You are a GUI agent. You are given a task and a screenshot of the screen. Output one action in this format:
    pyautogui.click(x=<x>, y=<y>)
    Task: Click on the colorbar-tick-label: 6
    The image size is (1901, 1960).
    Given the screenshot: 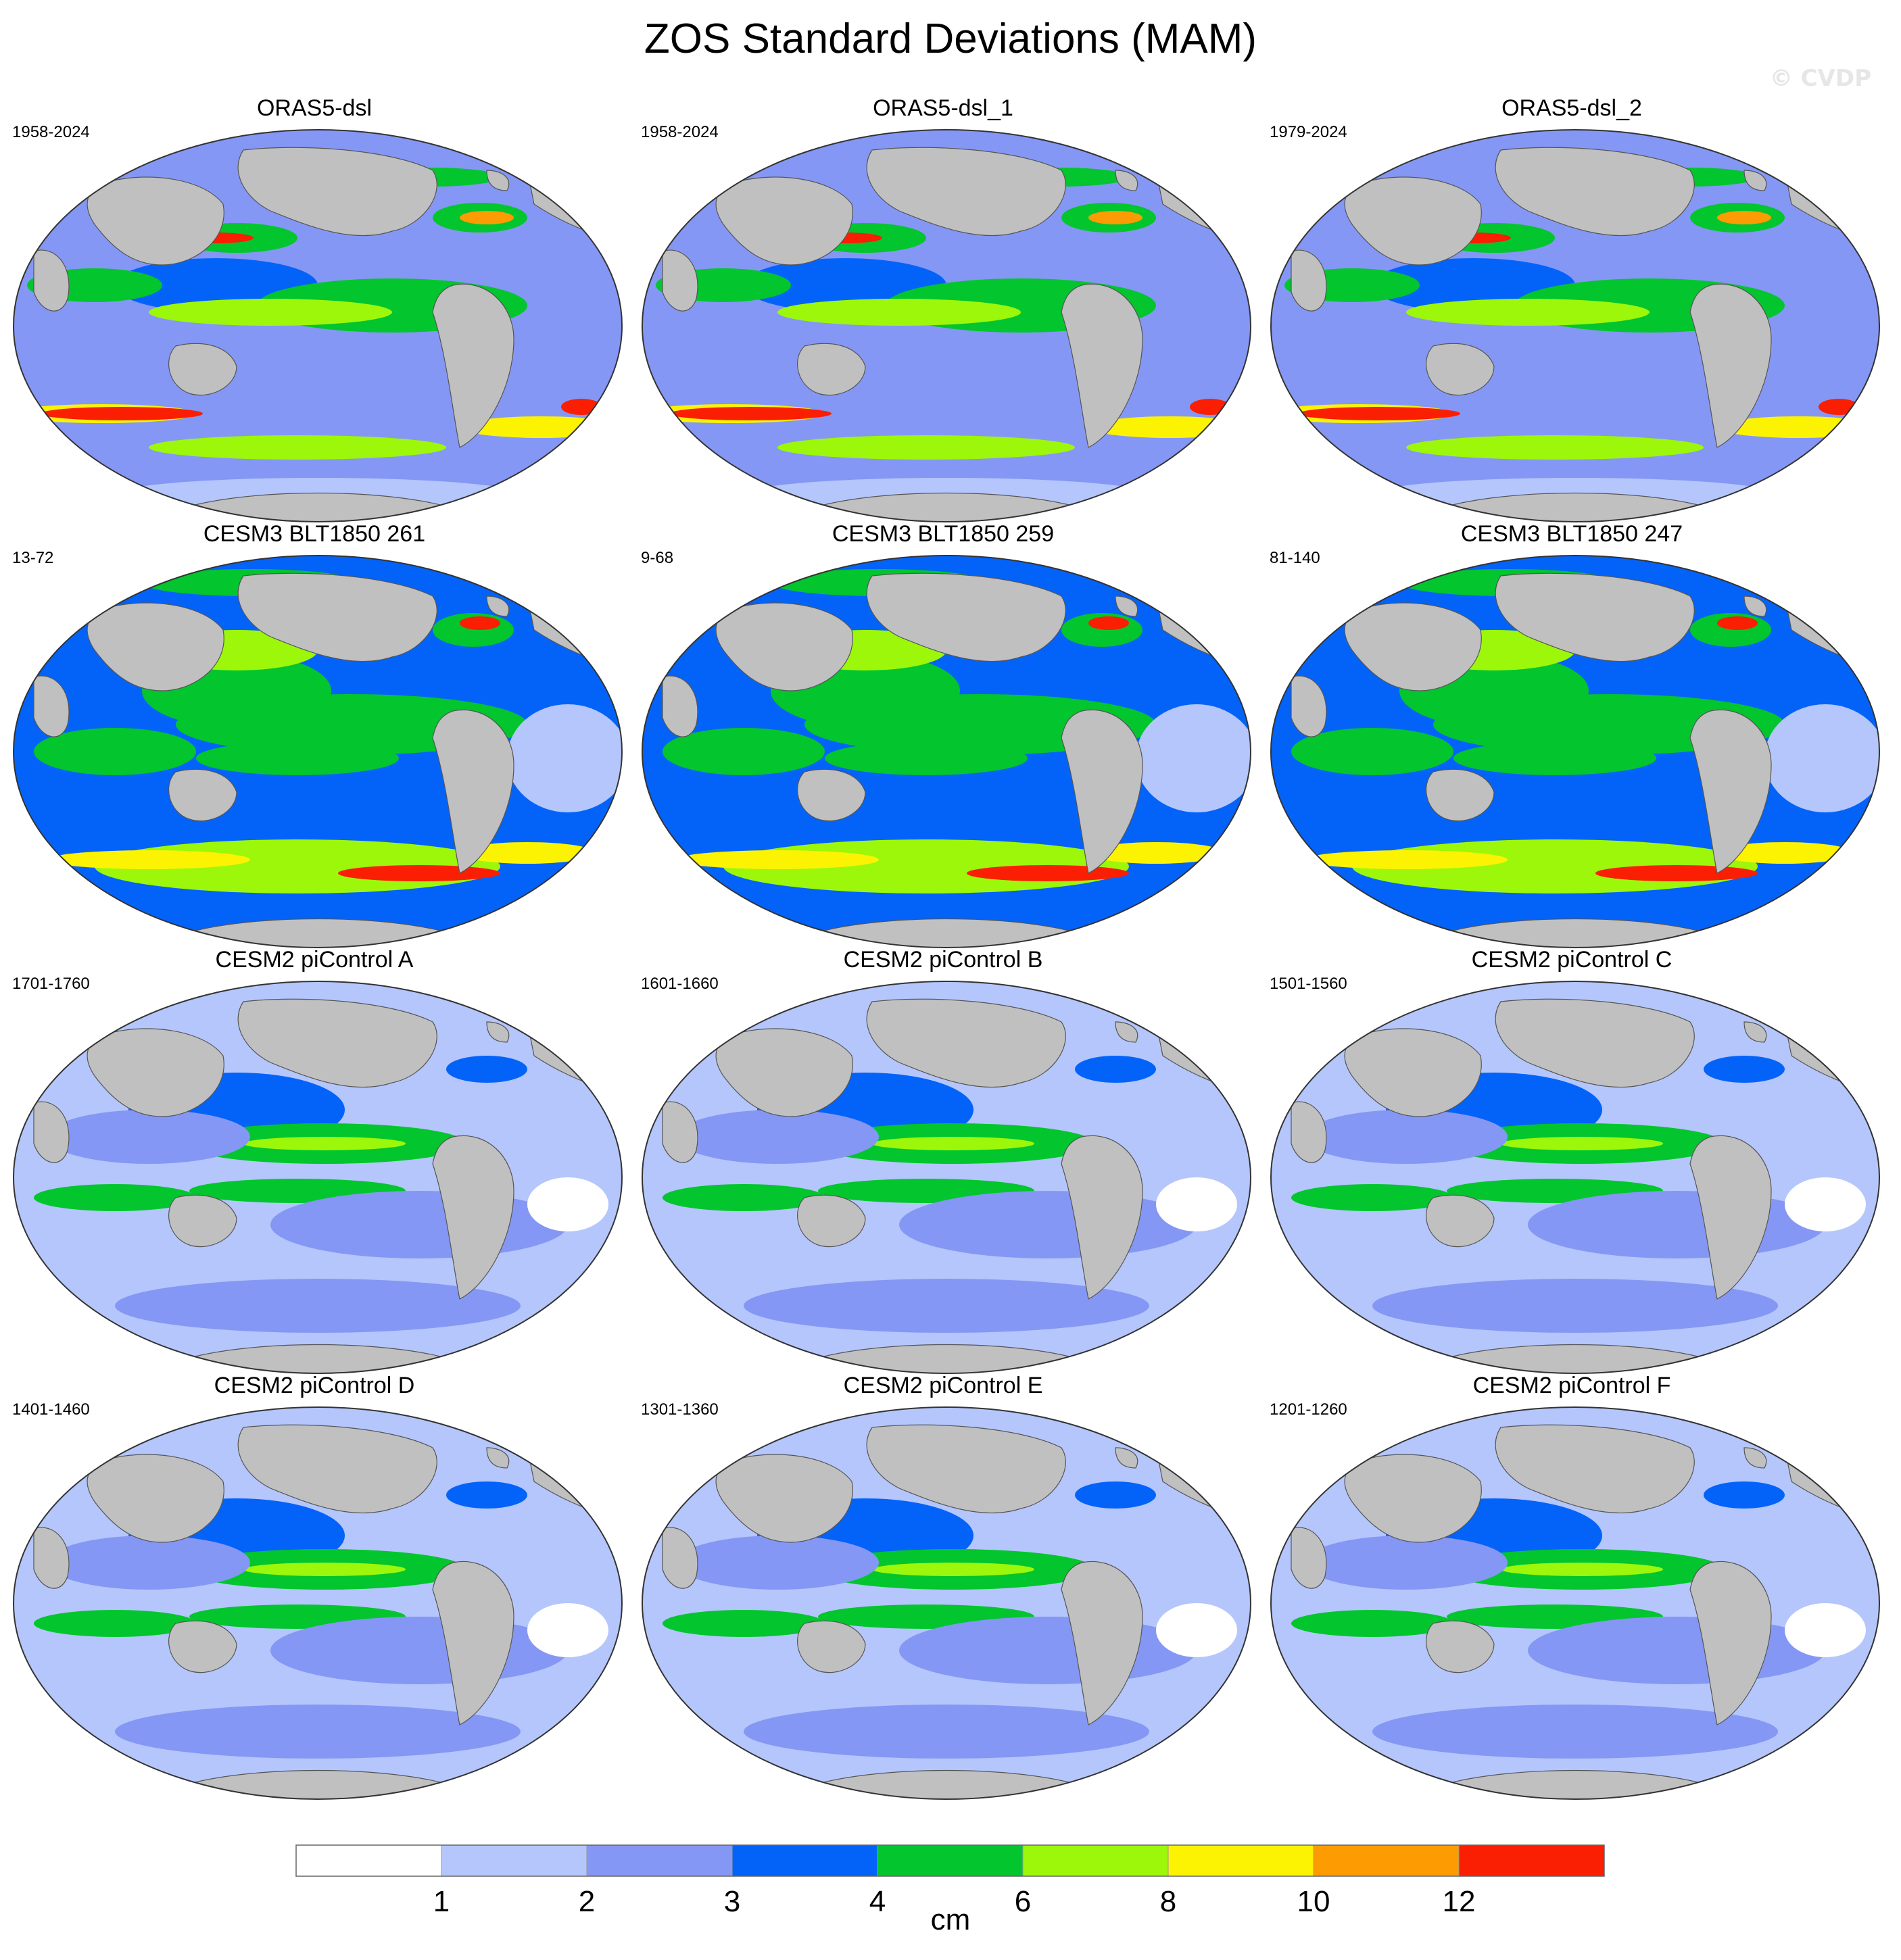 What is the action you would take?
    pyautogui.click(x=1023, y=1901)
    